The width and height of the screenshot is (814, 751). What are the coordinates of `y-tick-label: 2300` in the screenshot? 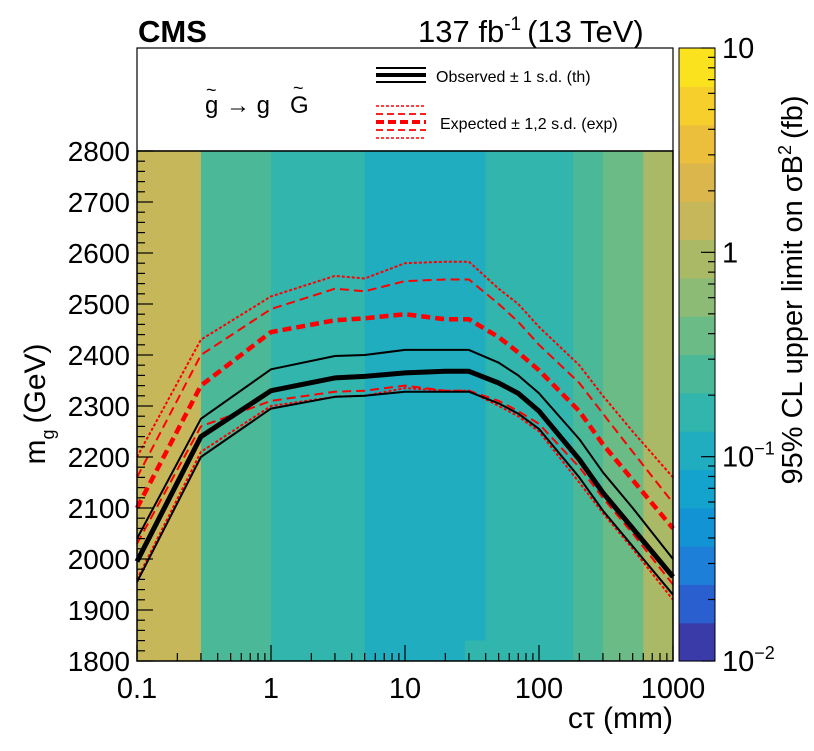 It's located at (99, 406).